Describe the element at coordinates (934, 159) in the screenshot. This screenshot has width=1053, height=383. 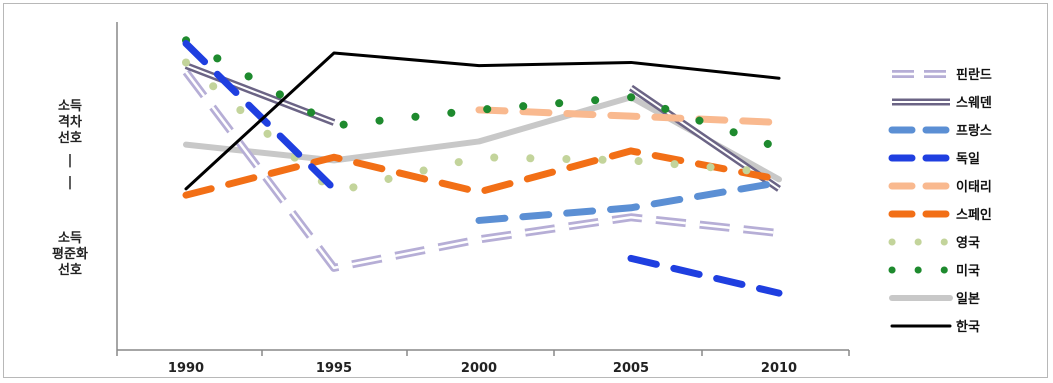
I see `legend-item: 독일` at that location.